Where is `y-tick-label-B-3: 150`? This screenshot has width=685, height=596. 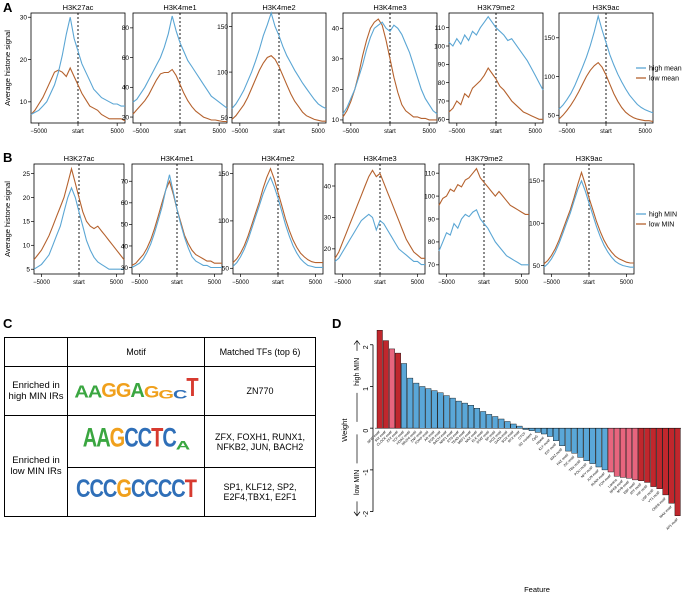 y-tick-label-B-3: 150 is located at coordinates (223, 174).